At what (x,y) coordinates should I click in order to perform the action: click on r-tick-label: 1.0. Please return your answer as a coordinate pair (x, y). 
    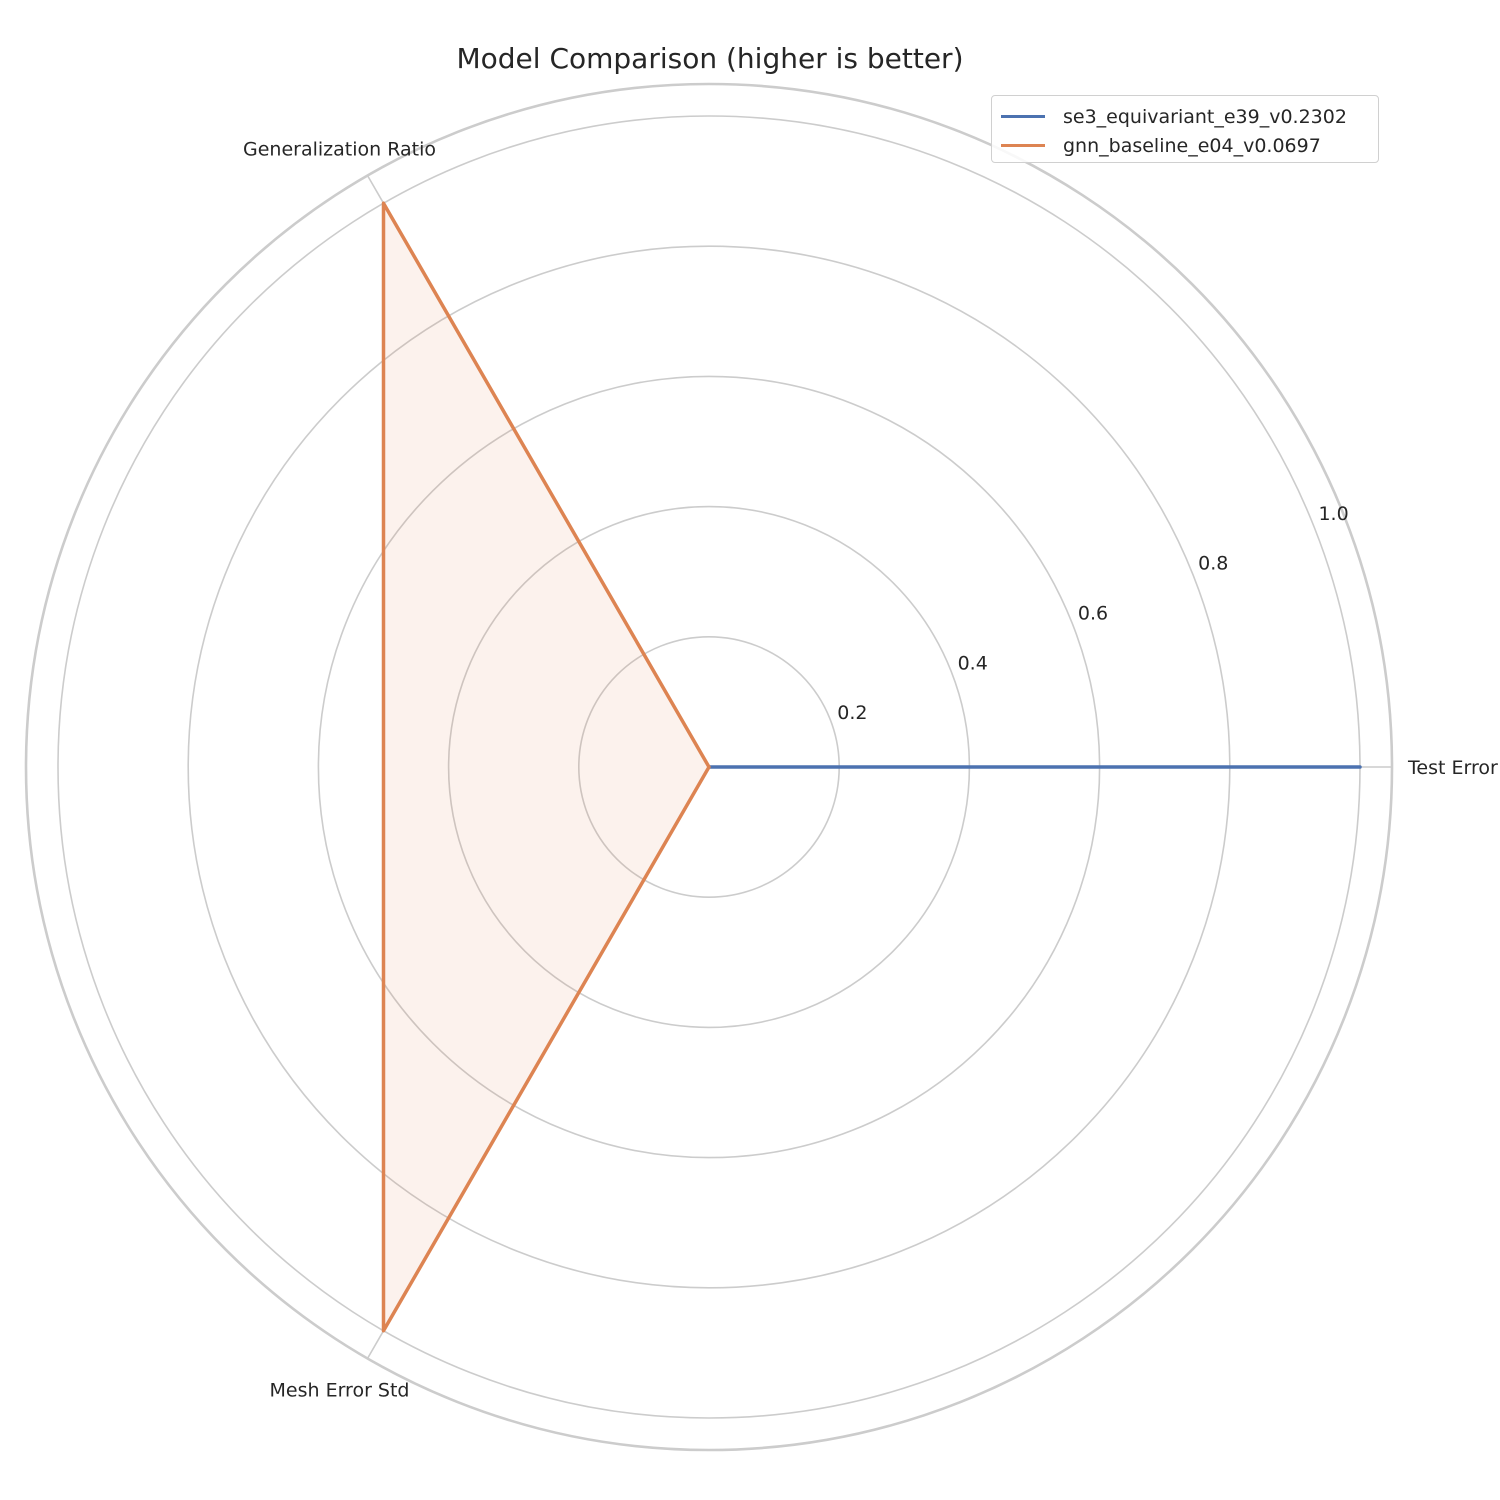
    Looking at the image, I should click on (1333, 514).